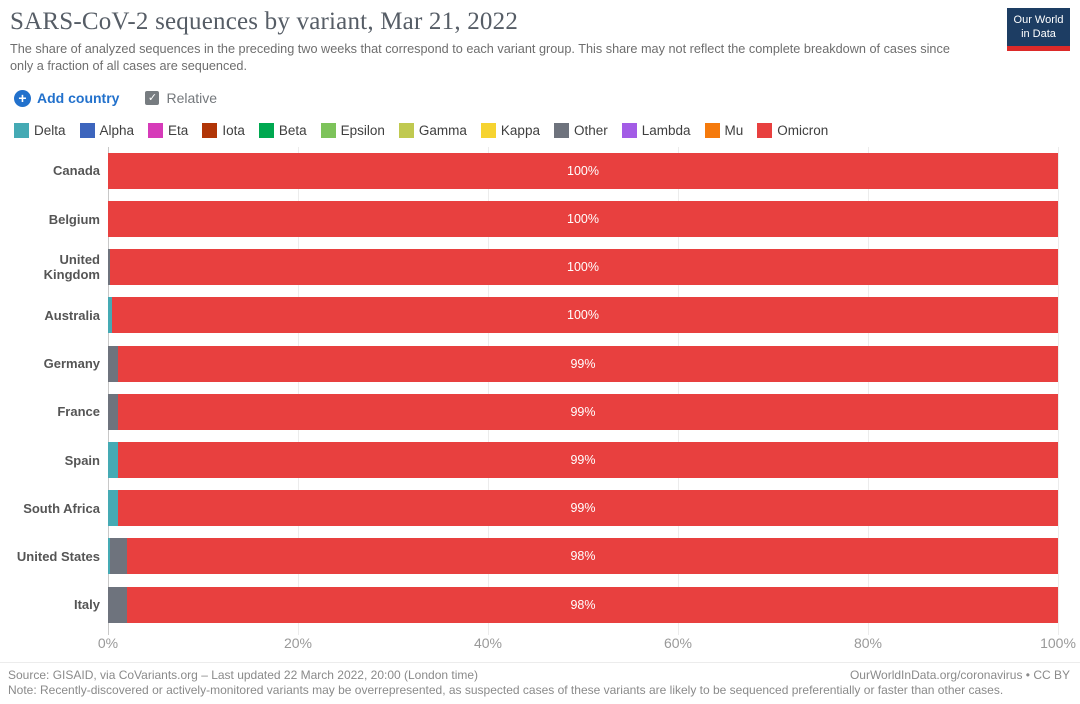 Image resolution: width=1080 pixels, height=704 pixels. Describe the element at coordinates (76, 171) in the screenshot. I see `country-label: Canada` at that location.